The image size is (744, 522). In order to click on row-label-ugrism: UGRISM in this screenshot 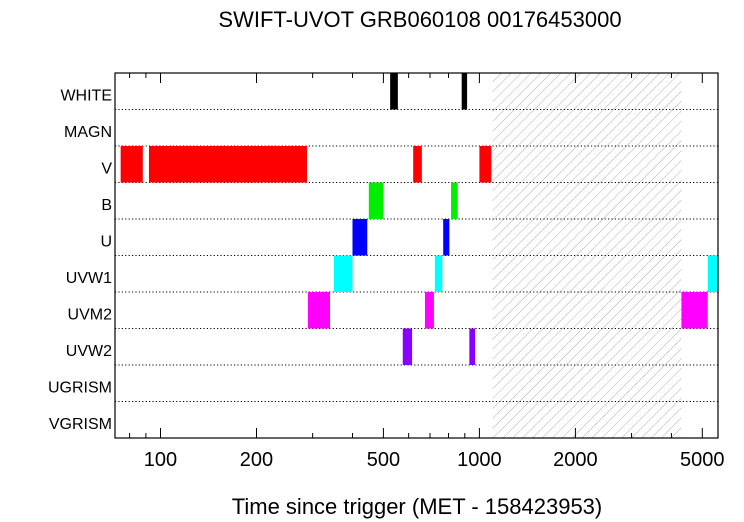, I will do `click(80, 388)`.